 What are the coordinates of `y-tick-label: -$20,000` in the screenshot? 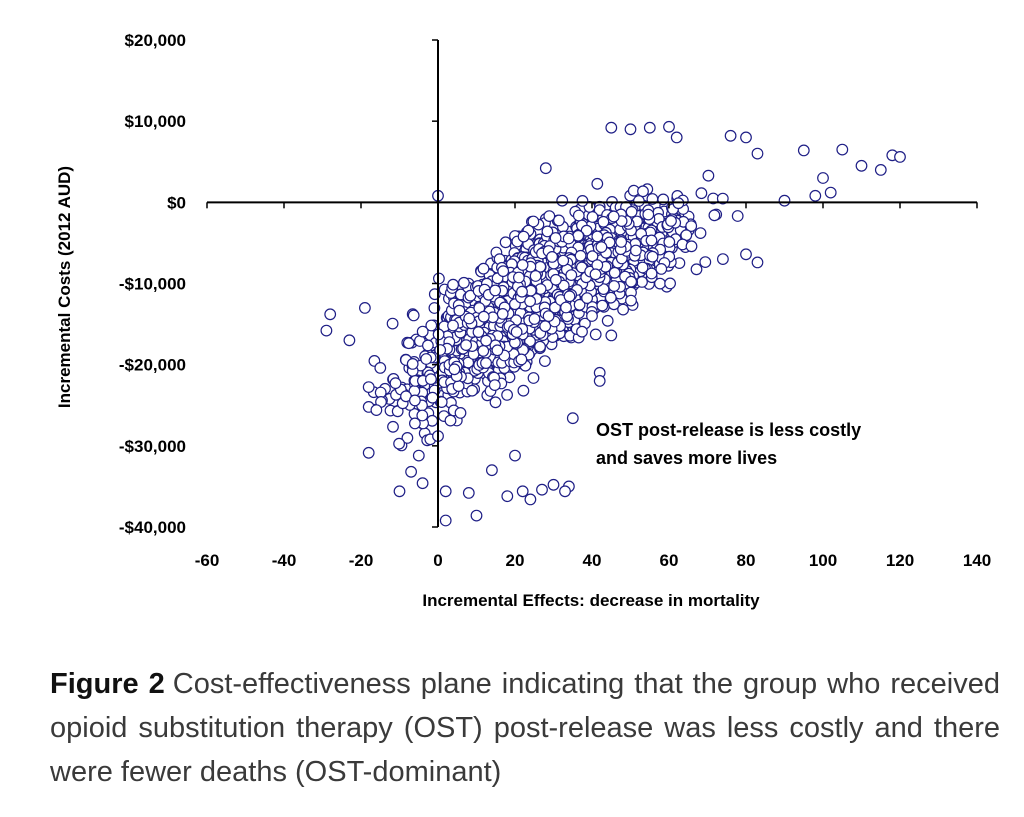 It's located at (152, 365).